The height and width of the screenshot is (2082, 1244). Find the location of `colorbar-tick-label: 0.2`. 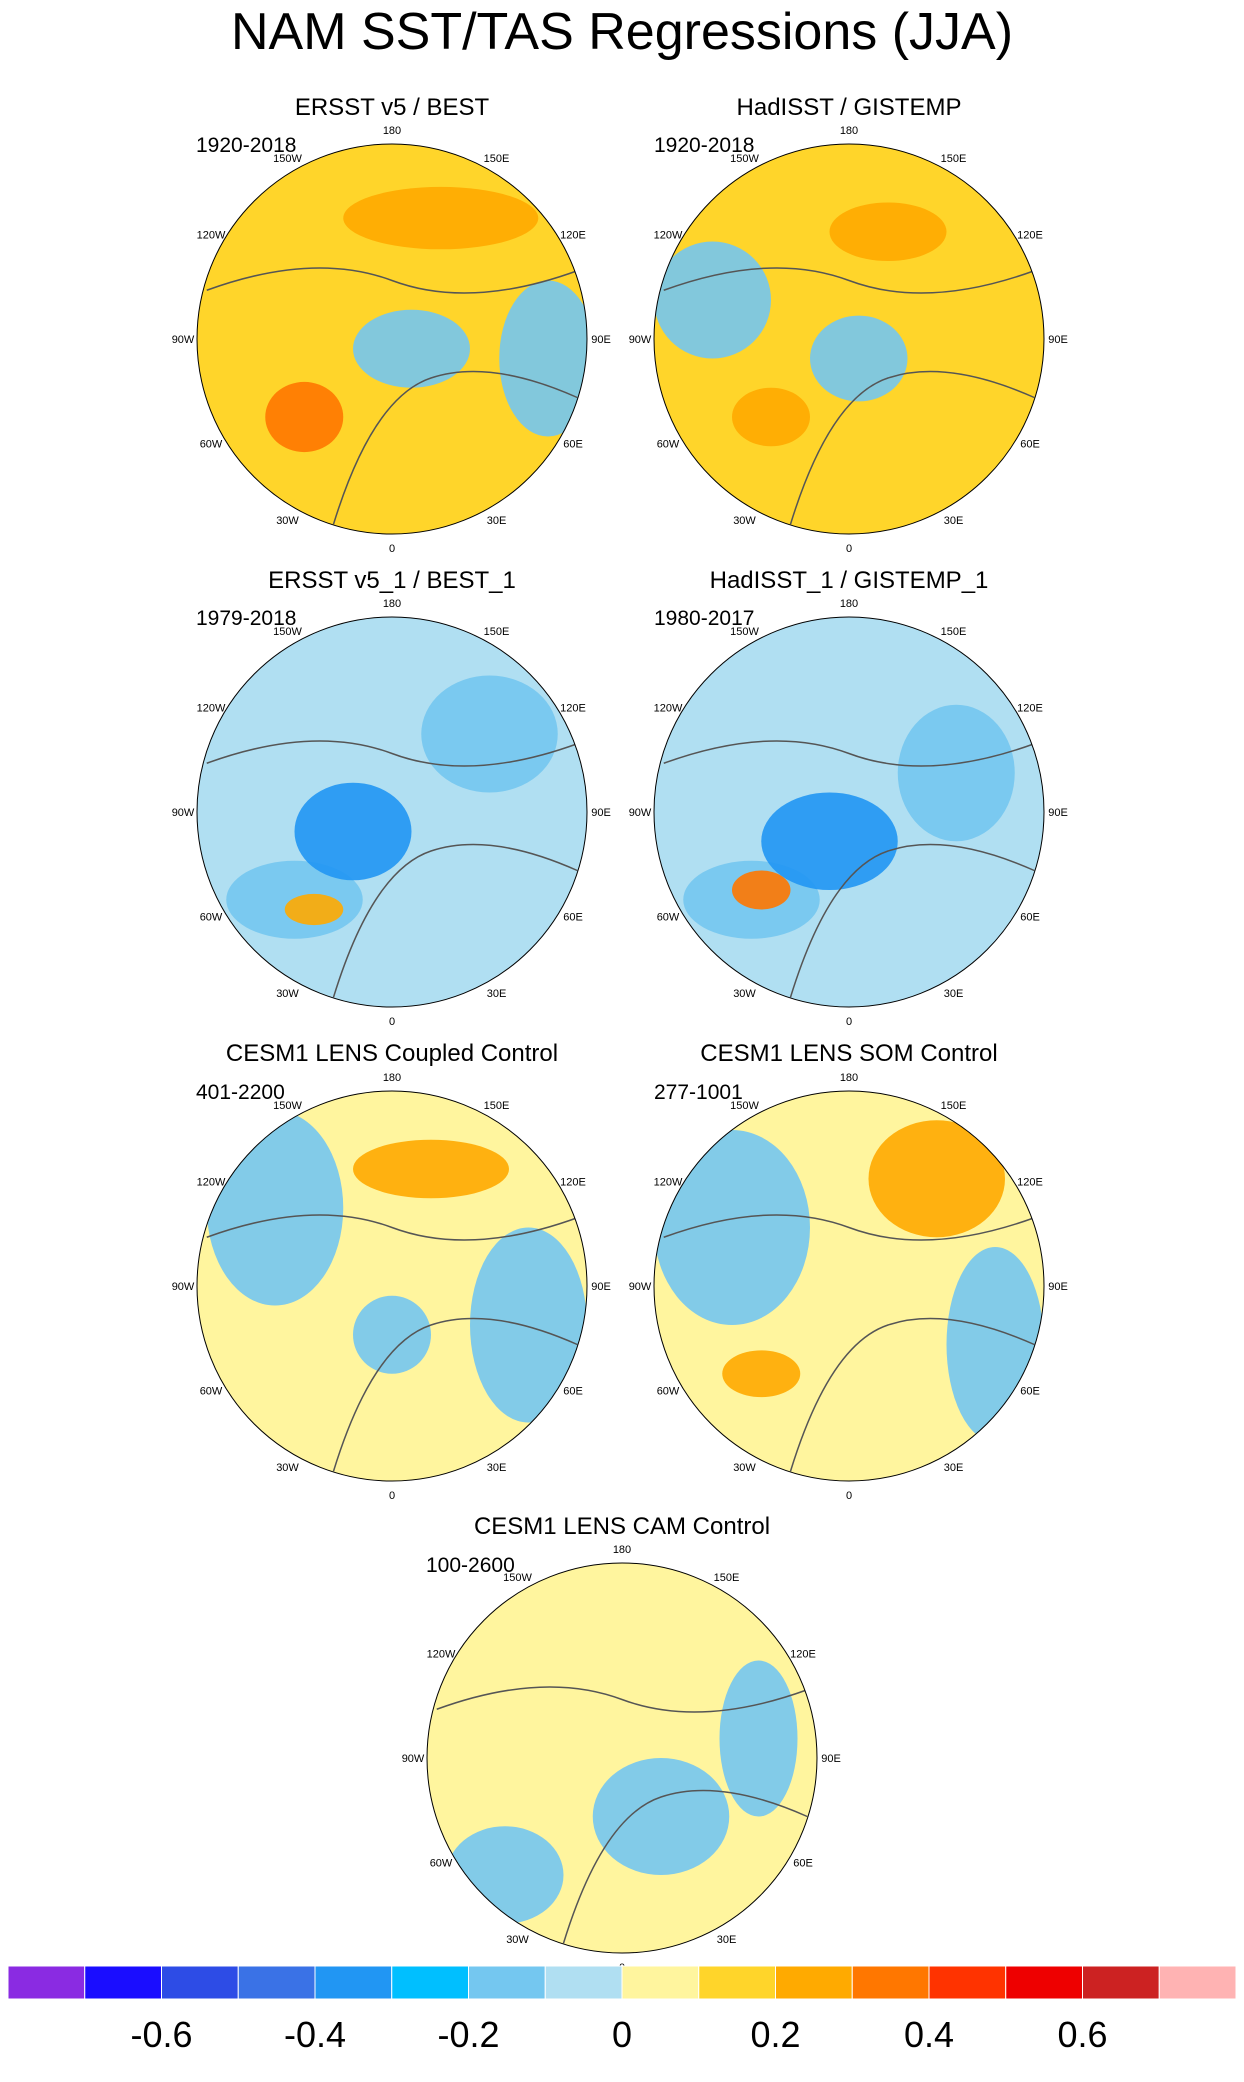

colorbar-tick-label: 0.2 is located at coordinates (775, 2034).